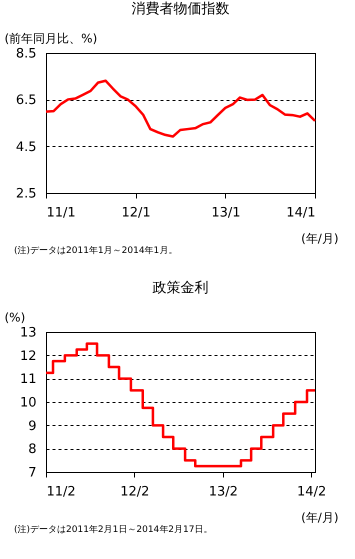 The width and height of the screenshot is (355, 559). I want to click on y-tick-label: 4.5, so click(26, 147).